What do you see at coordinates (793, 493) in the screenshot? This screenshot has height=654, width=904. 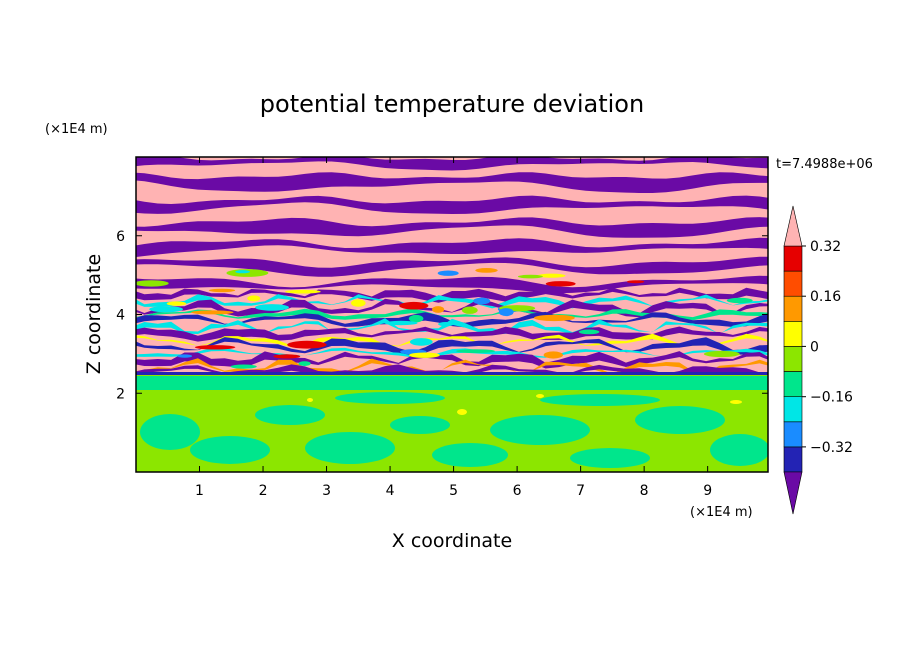 I see `colorbar-under-arrow` at bounding box center [793, 493].